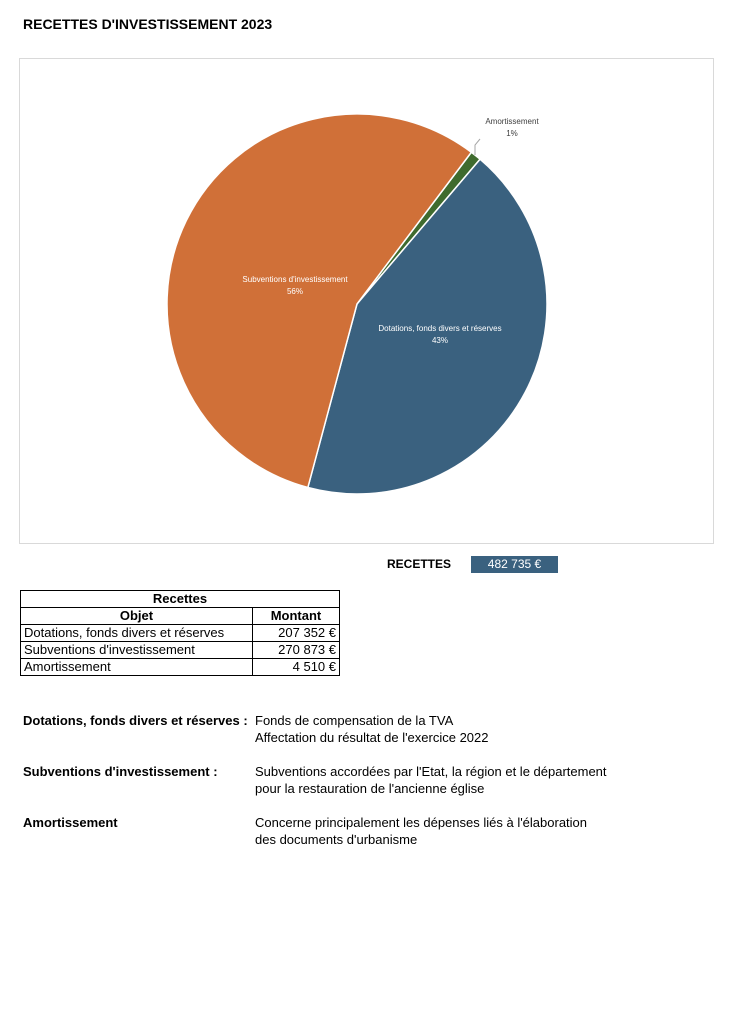 Image resolution: width=739 pixels, height=1024 pixels. I want to click on header-objet: Objet, so click(136, 616).